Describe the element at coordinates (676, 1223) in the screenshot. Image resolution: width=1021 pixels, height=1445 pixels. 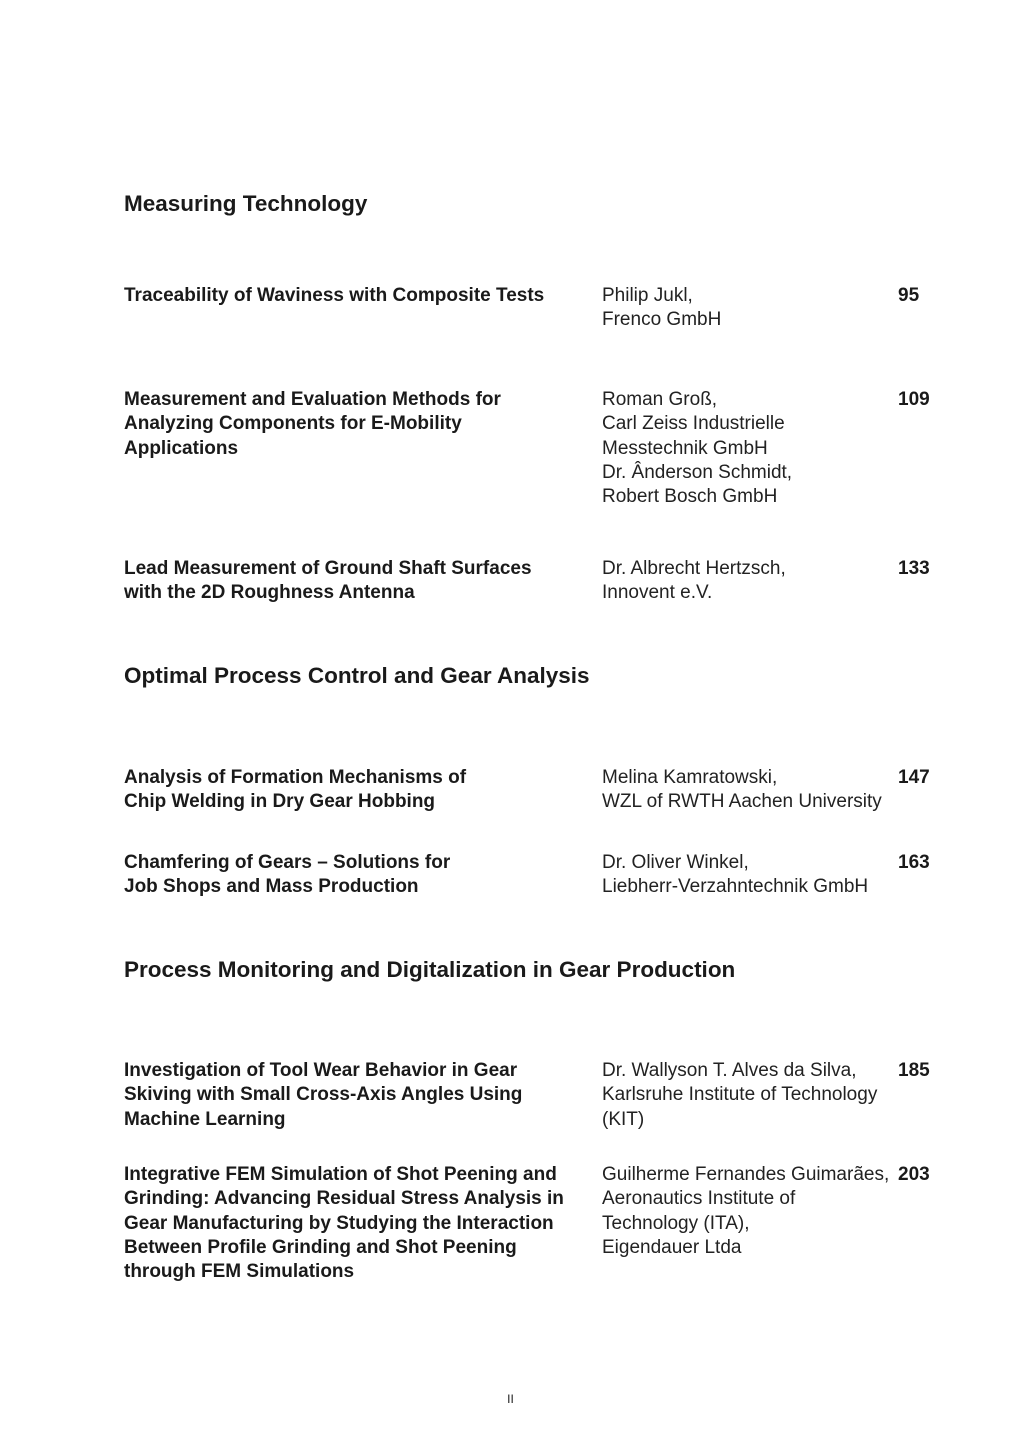
I see `author-line: Technology (ITA),` at that location.